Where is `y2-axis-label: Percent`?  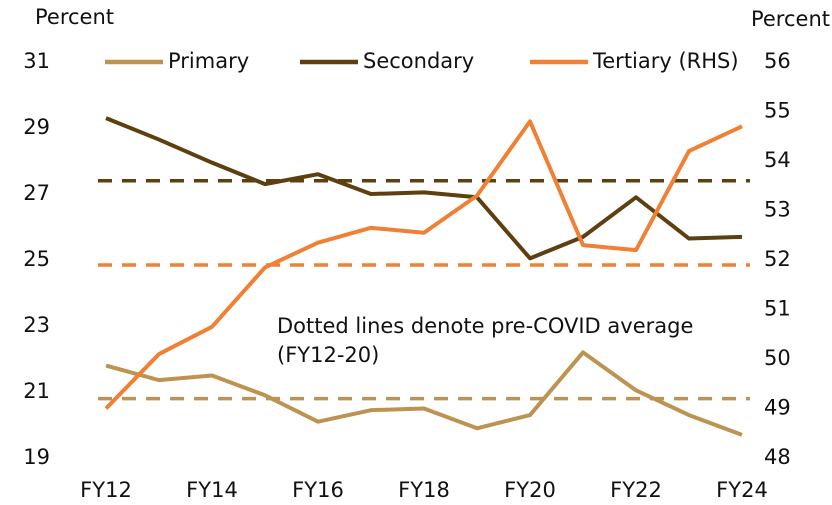 y2-axis-label: Percent is located at coordinates (790, 19).